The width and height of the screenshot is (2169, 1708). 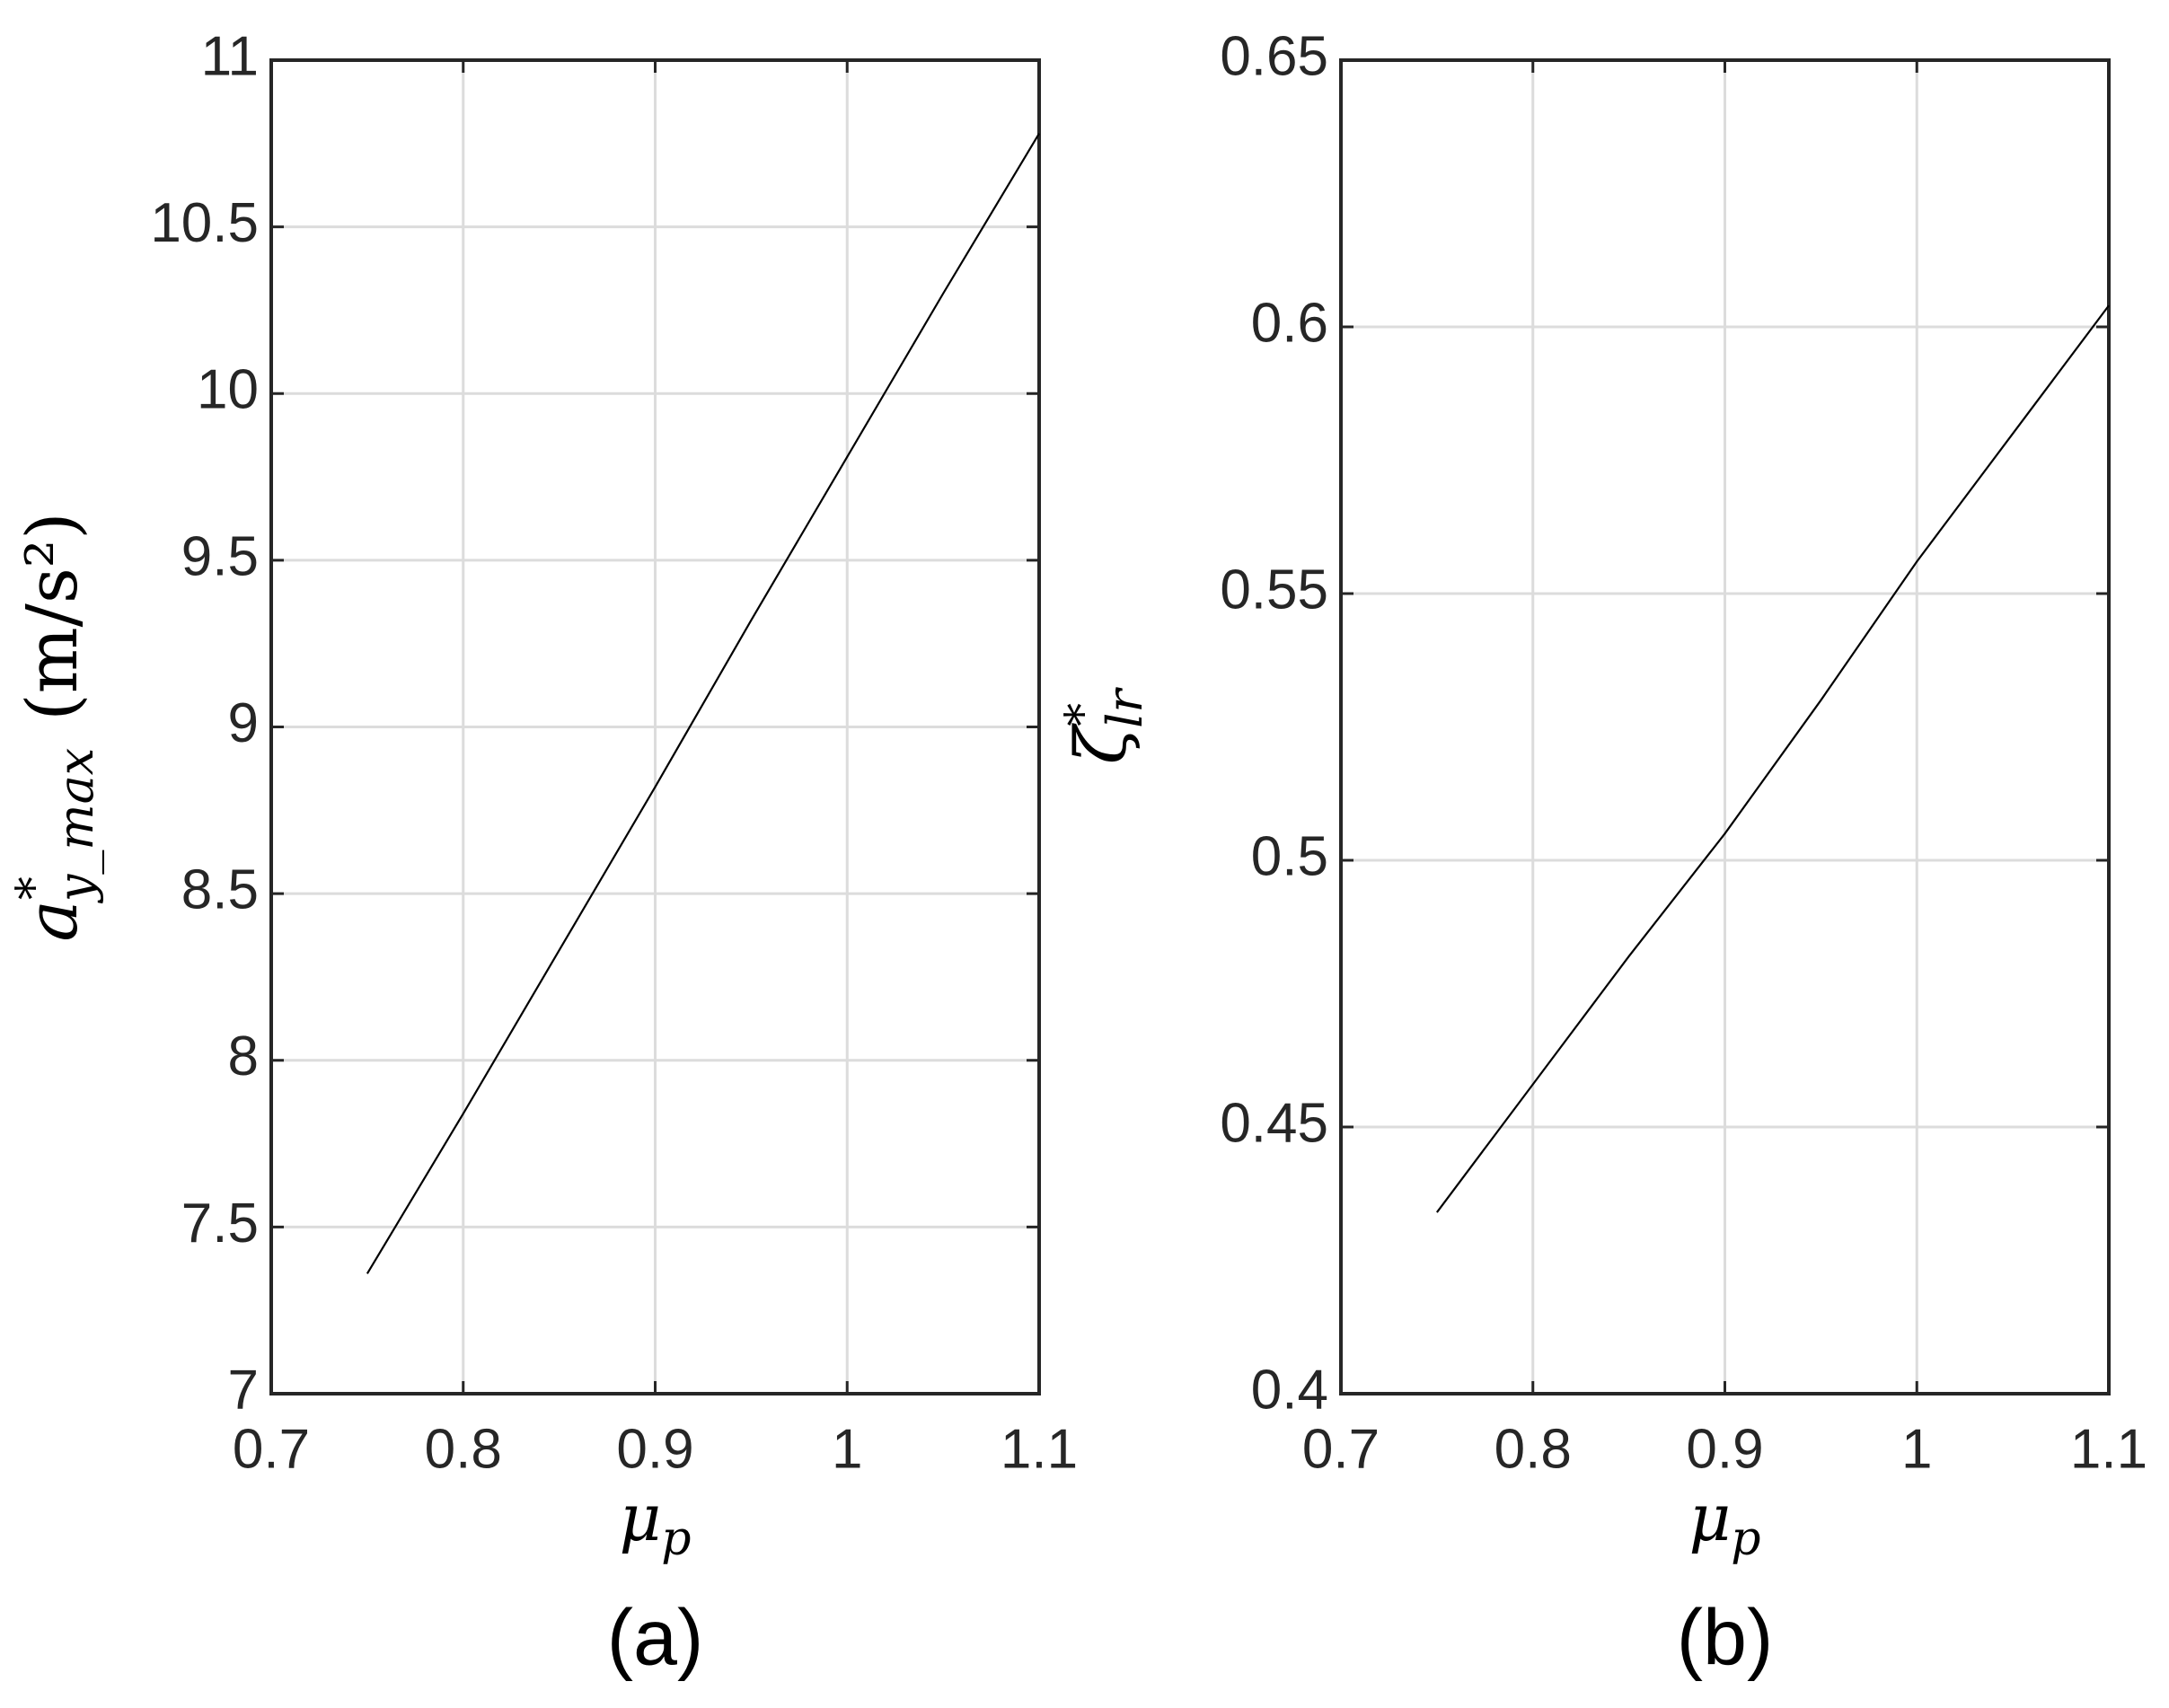 What do you see at coordinates (204, 223) in the screenshot?
I see `y-tick-label: 10.5` at bounding box center [204, 223].